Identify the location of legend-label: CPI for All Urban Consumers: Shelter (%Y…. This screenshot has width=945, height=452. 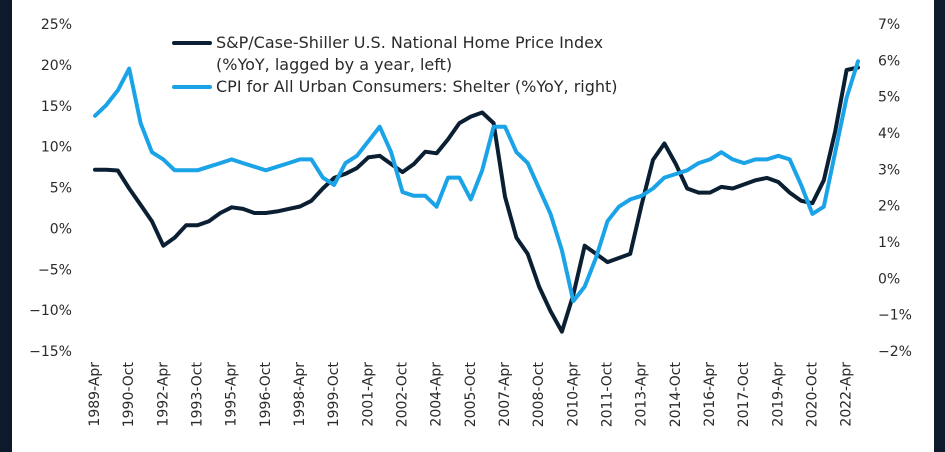
(417, 86).